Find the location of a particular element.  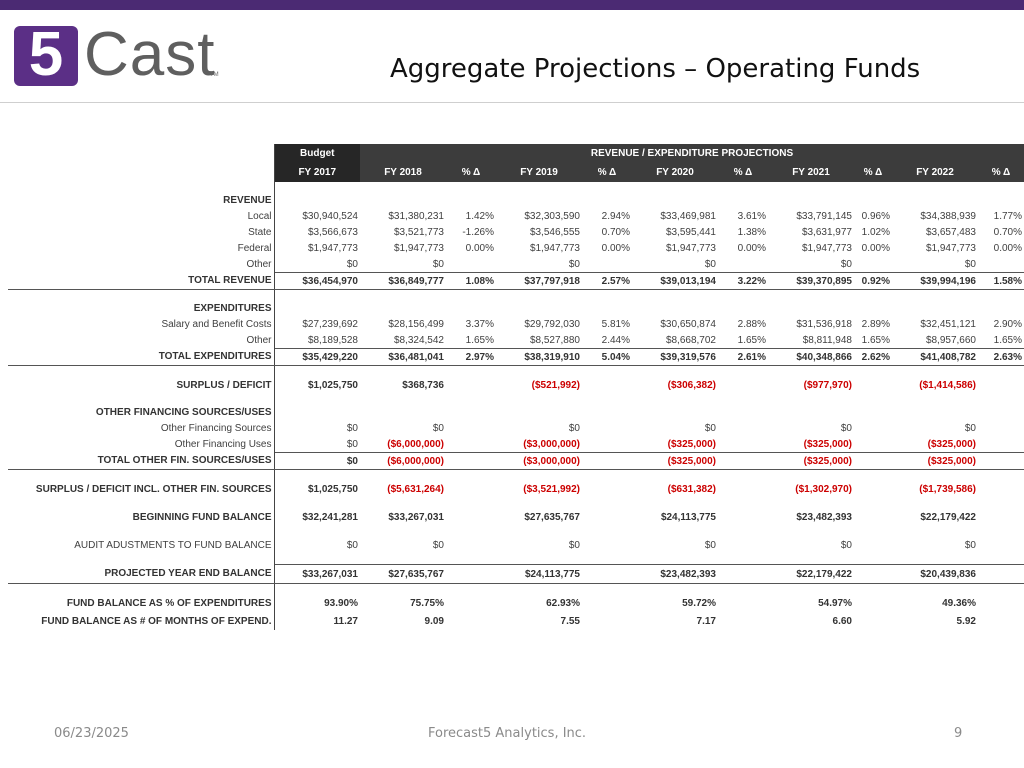

amount-cell: 5.04% is located at coordinates (607, 357).